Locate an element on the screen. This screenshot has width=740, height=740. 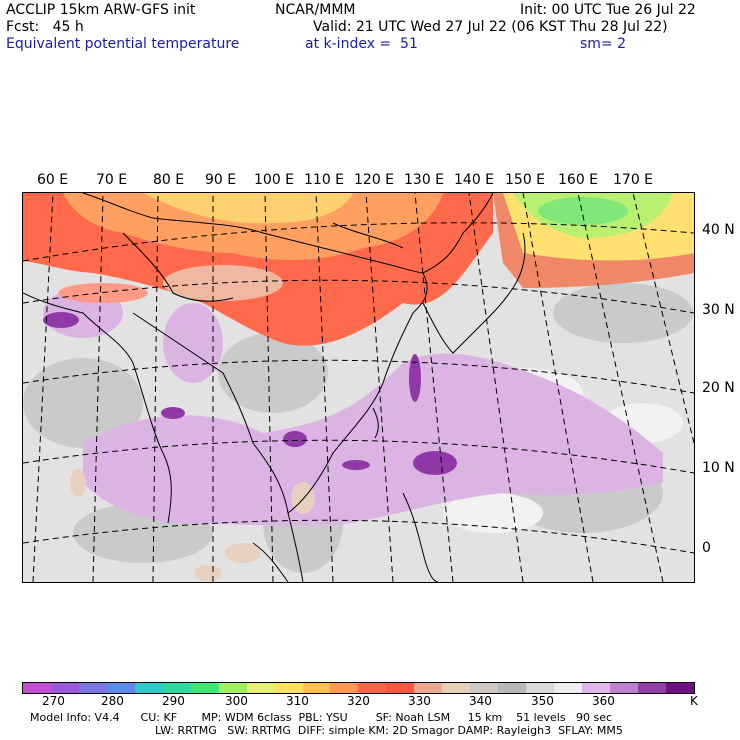
land-patches is located at coordinates (192, 525).